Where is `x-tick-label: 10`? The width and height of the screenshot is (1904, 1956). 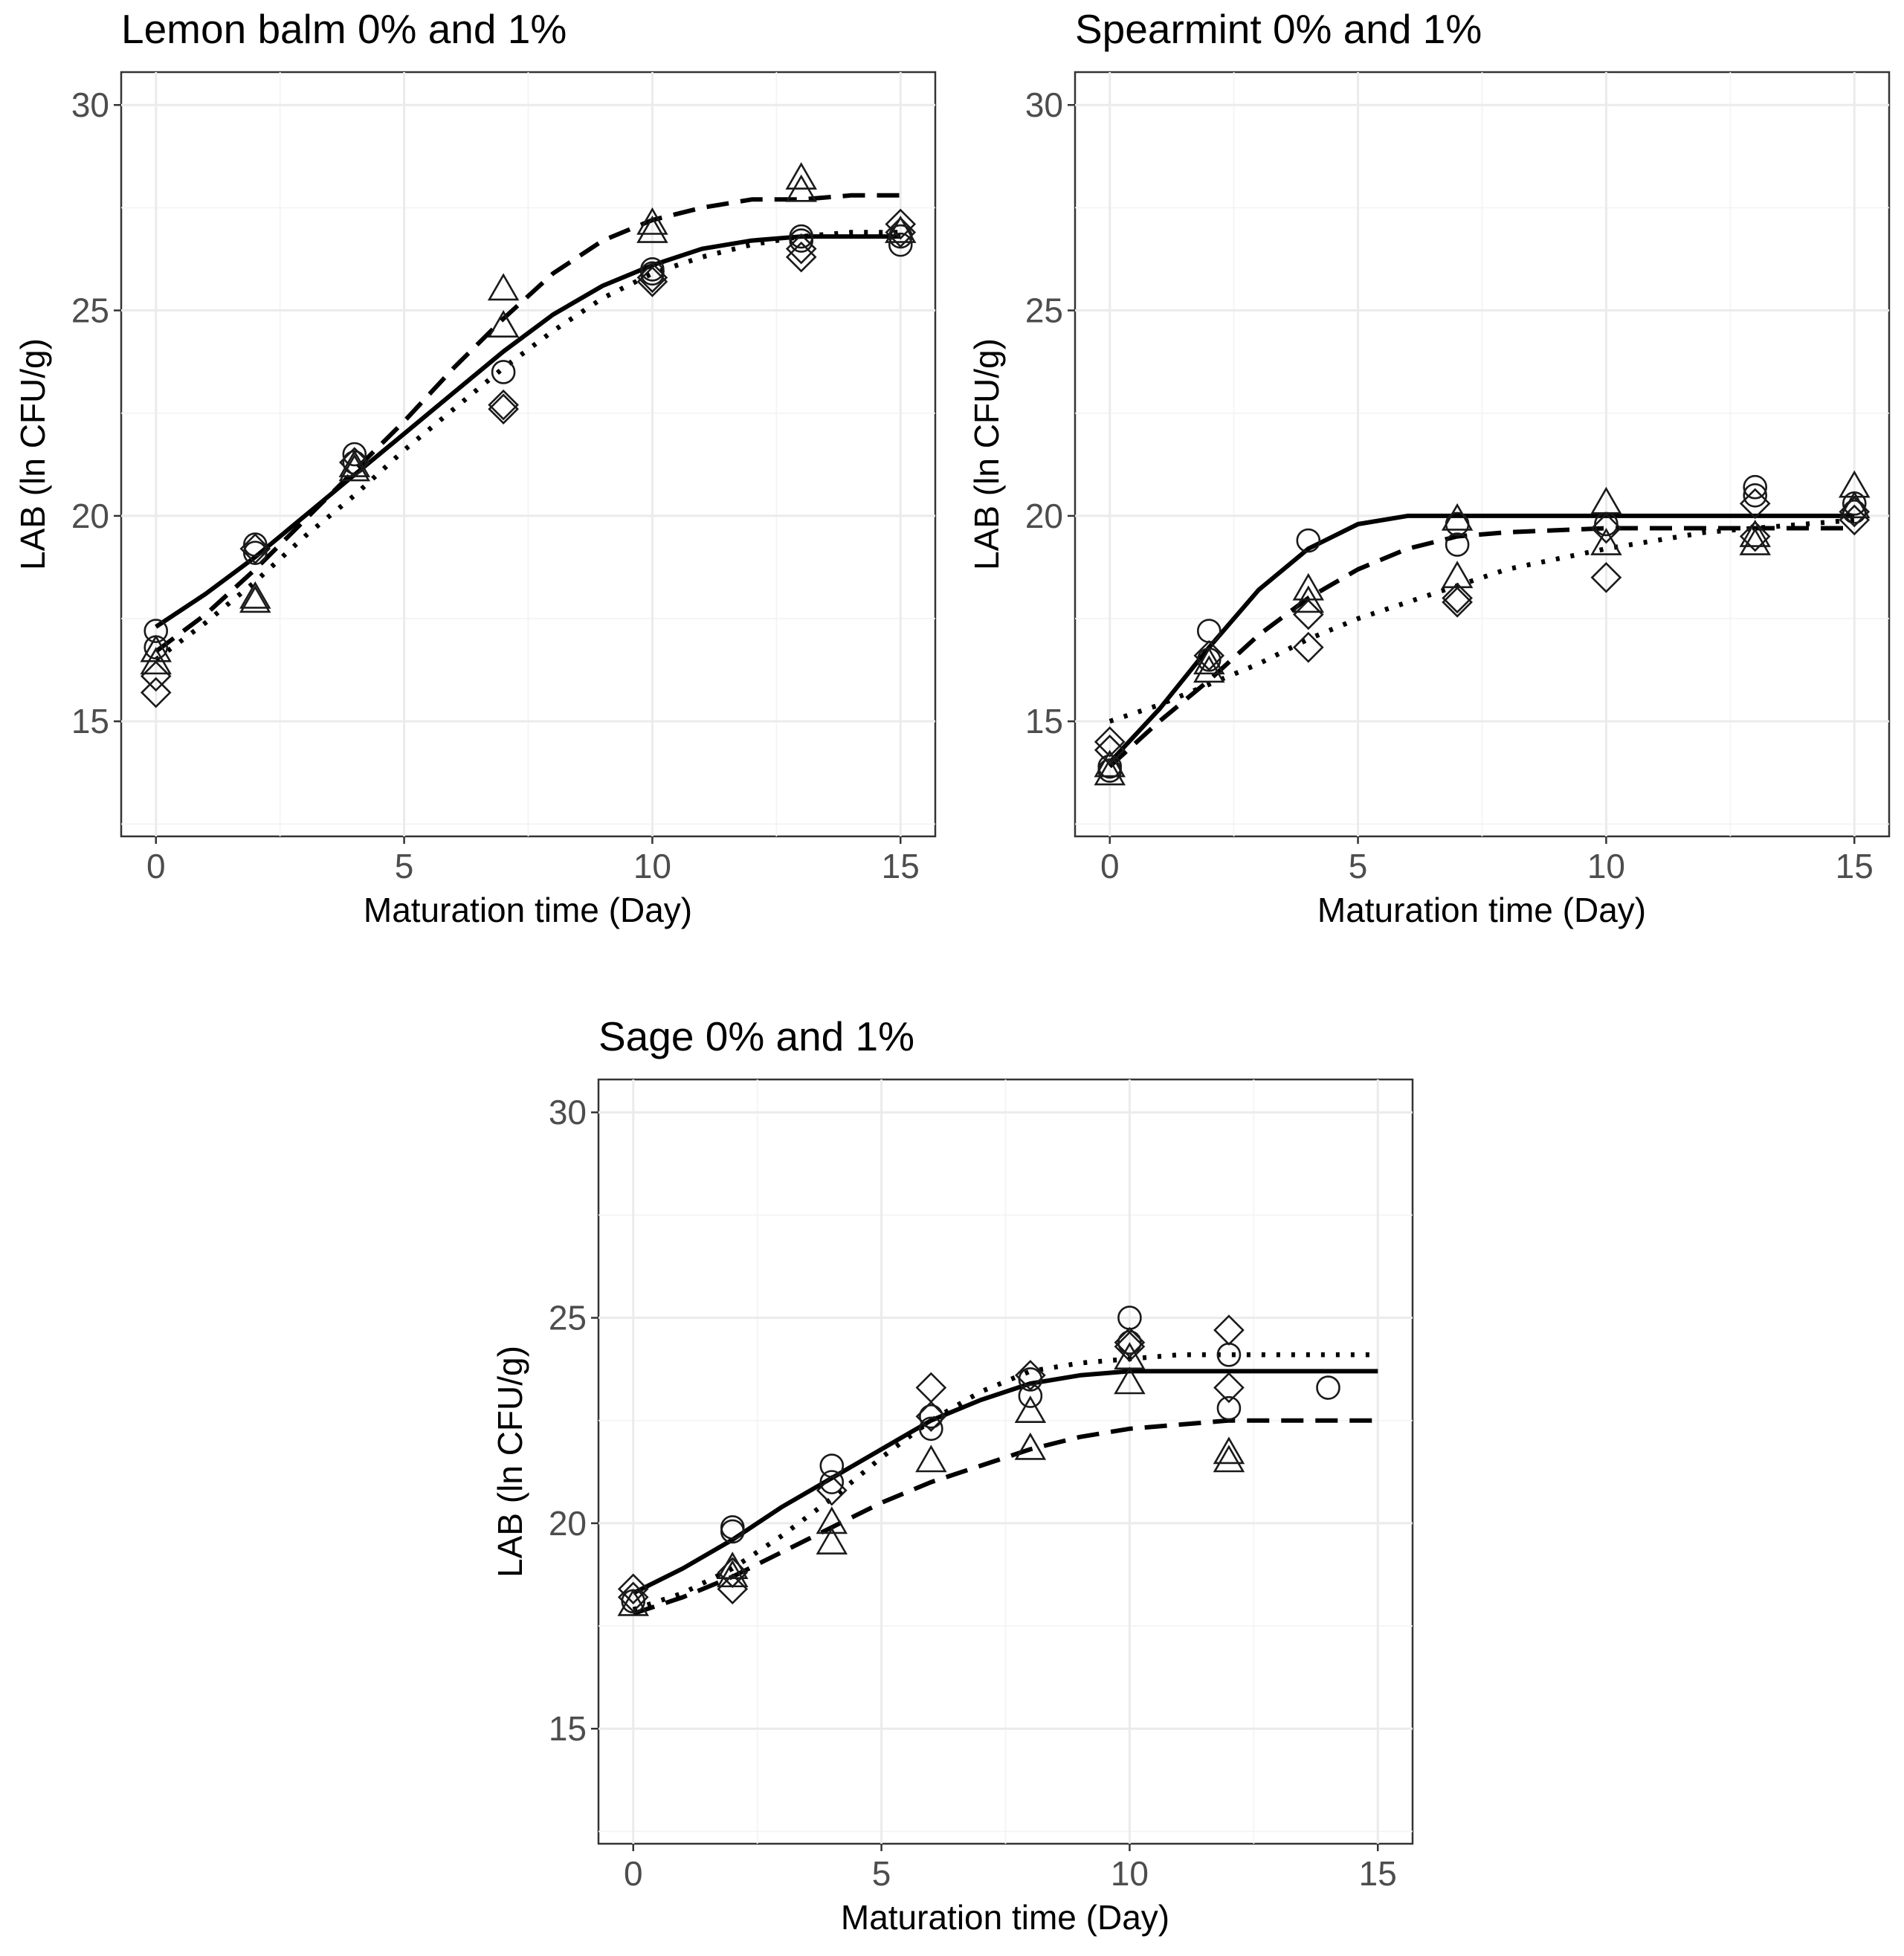
x-tick-label: 10 is located at coordinates (652, 866).